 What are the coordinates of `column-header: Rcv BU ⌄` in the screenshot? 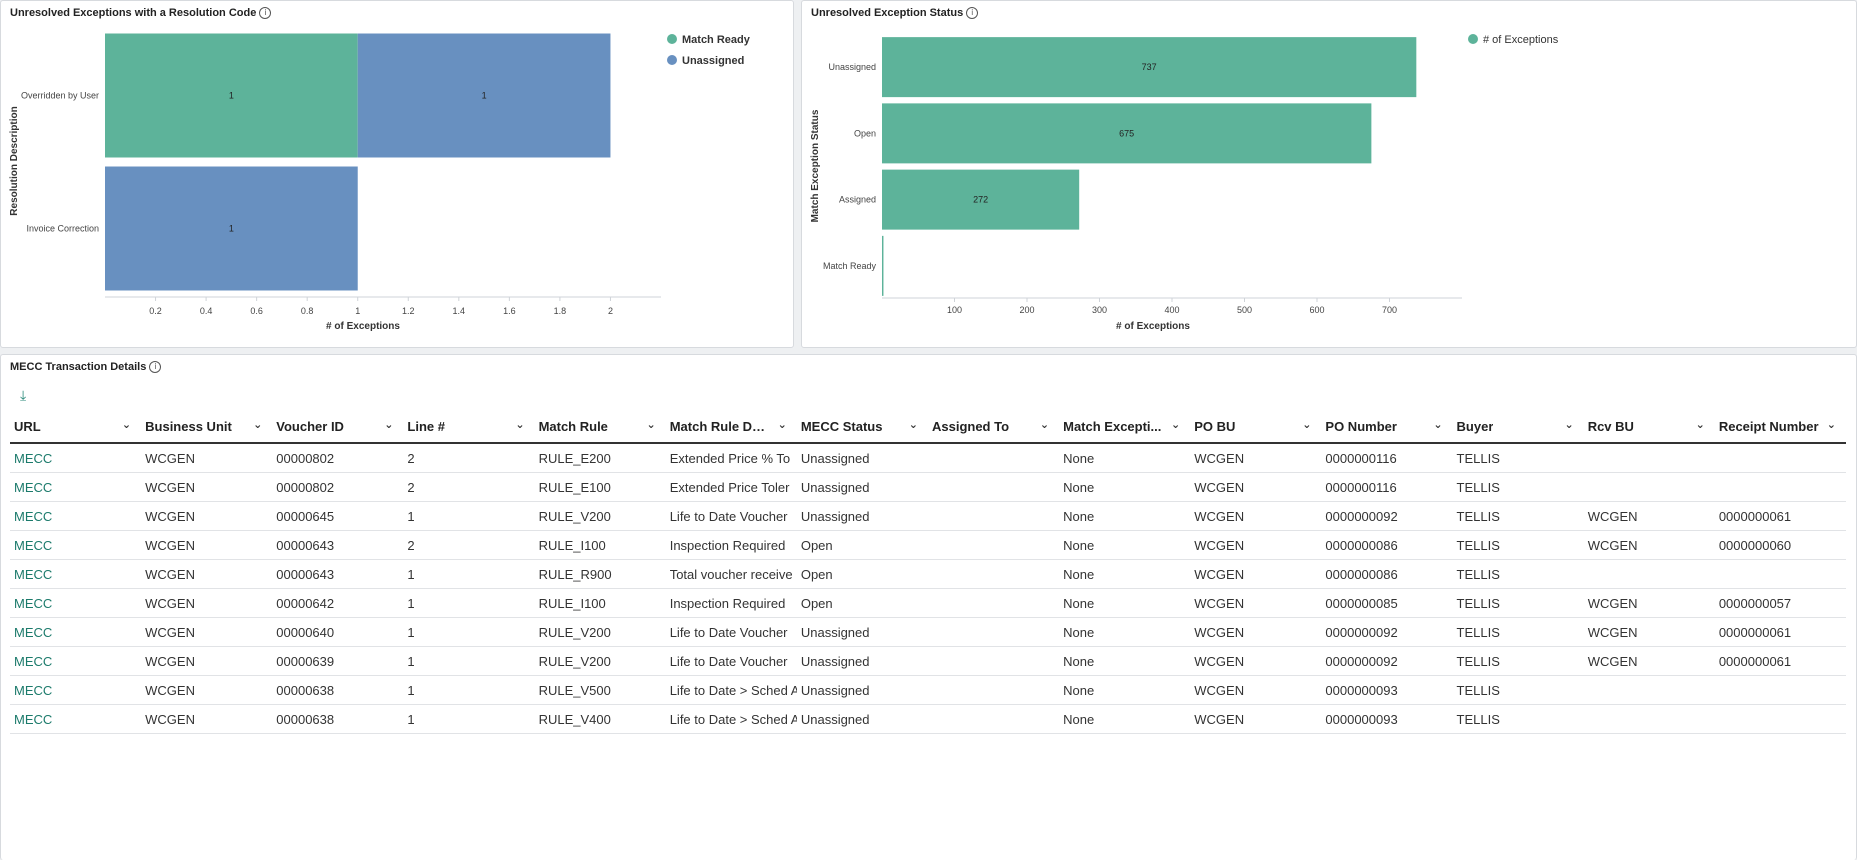 It's located at (1649, 427).